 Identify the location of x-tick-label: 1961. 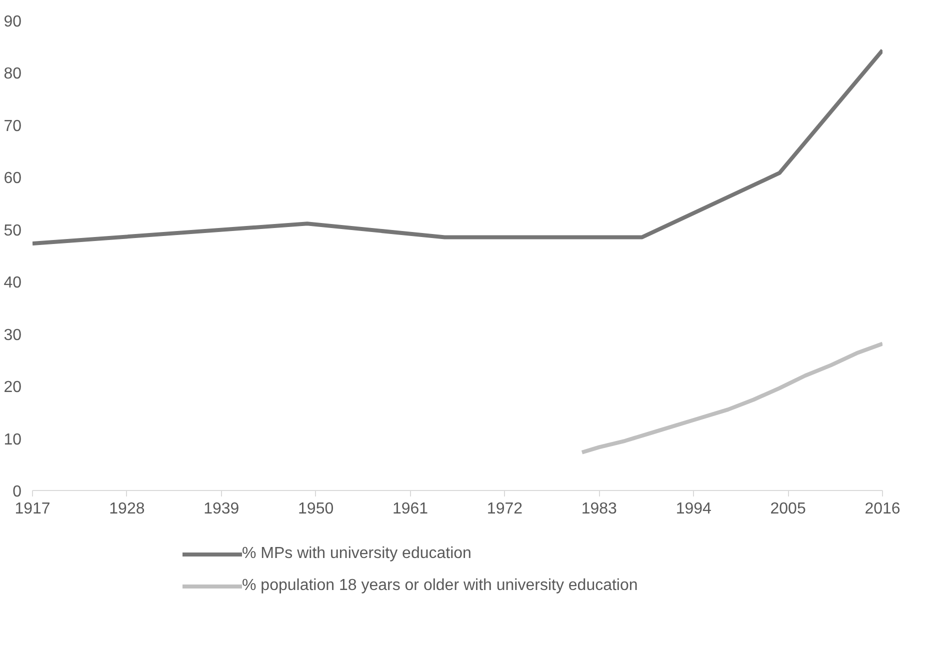
(410, 509).